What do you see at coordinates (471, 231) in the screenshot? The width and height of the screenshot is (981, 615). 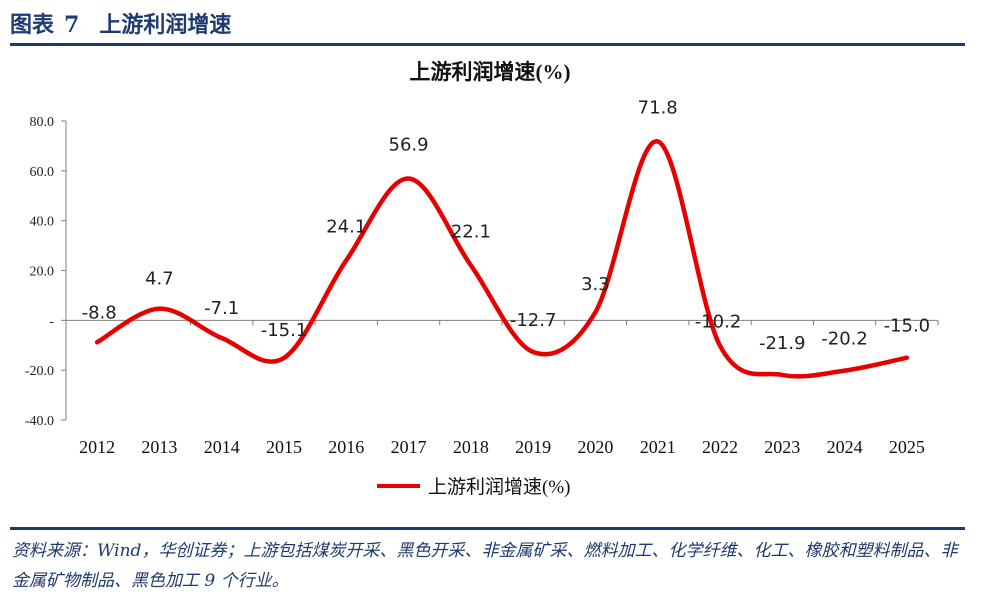 I see `data-label: 22.1` at bounding box center [471, 231].